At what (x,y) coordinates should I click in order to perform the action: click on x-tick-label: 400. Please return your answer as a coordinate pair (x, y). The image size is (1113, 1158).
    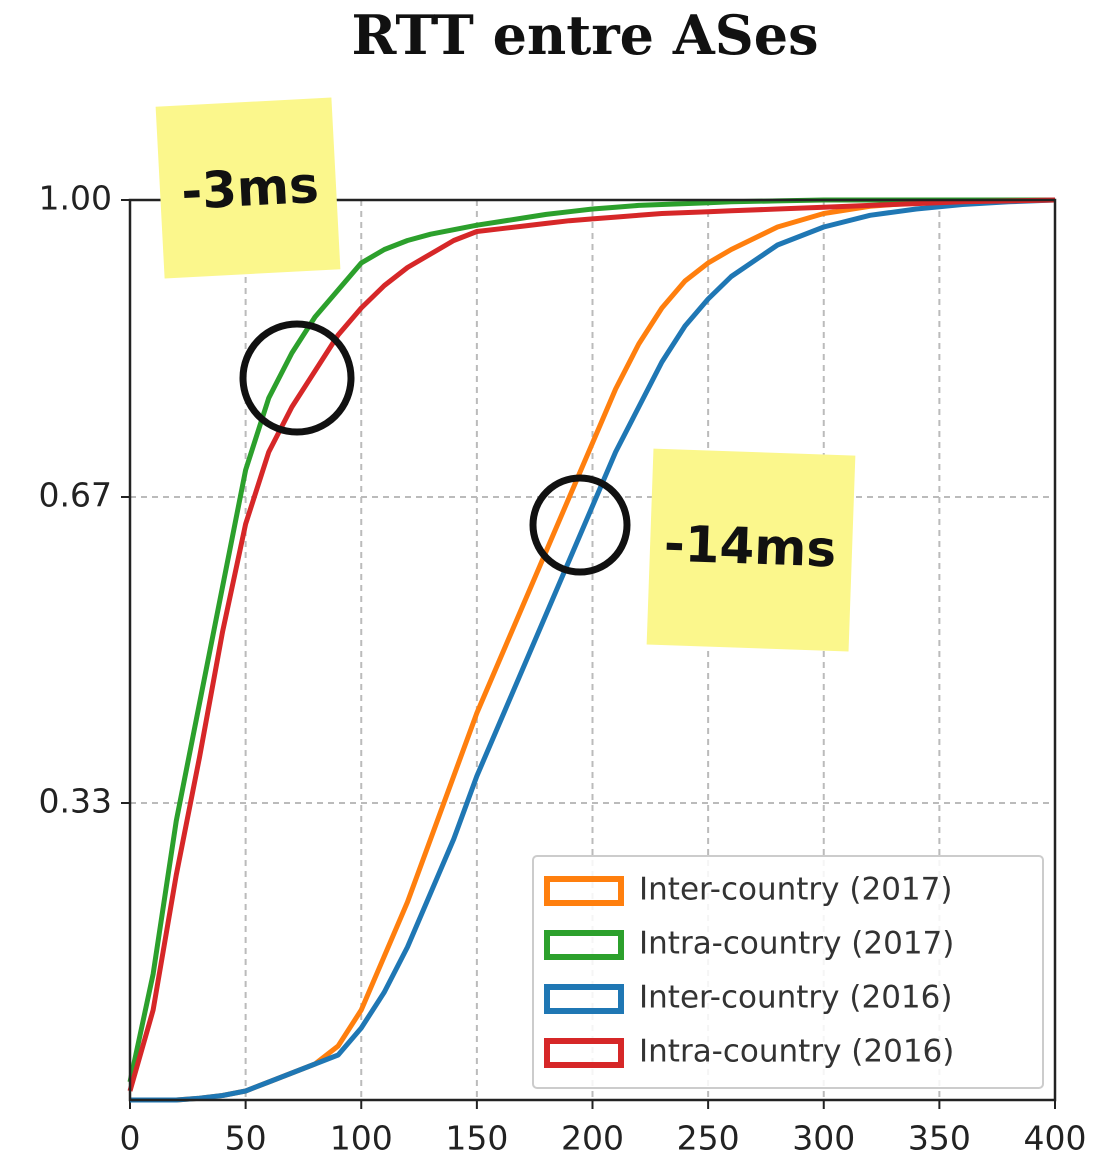
    Looking at the image, I should click on (1055, 1138).